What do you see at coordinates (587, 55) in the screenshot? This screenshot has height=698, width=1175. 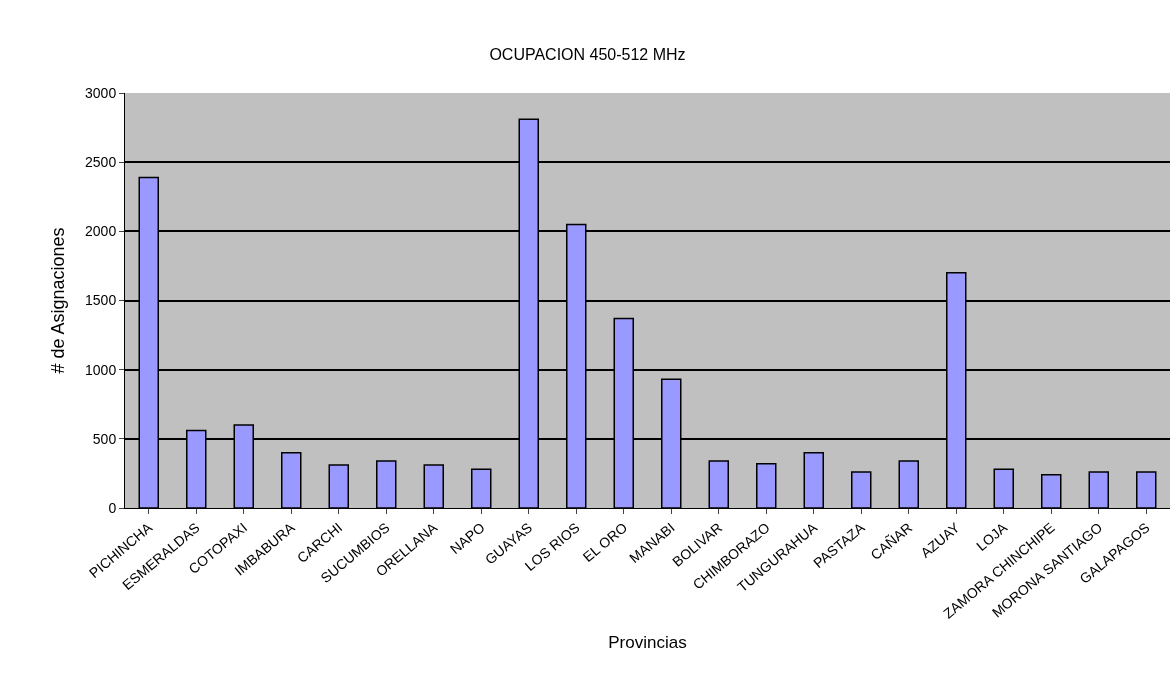 I see `chart-title: OCUPACION 450-512 MHz` at bounding box center [587, 55].